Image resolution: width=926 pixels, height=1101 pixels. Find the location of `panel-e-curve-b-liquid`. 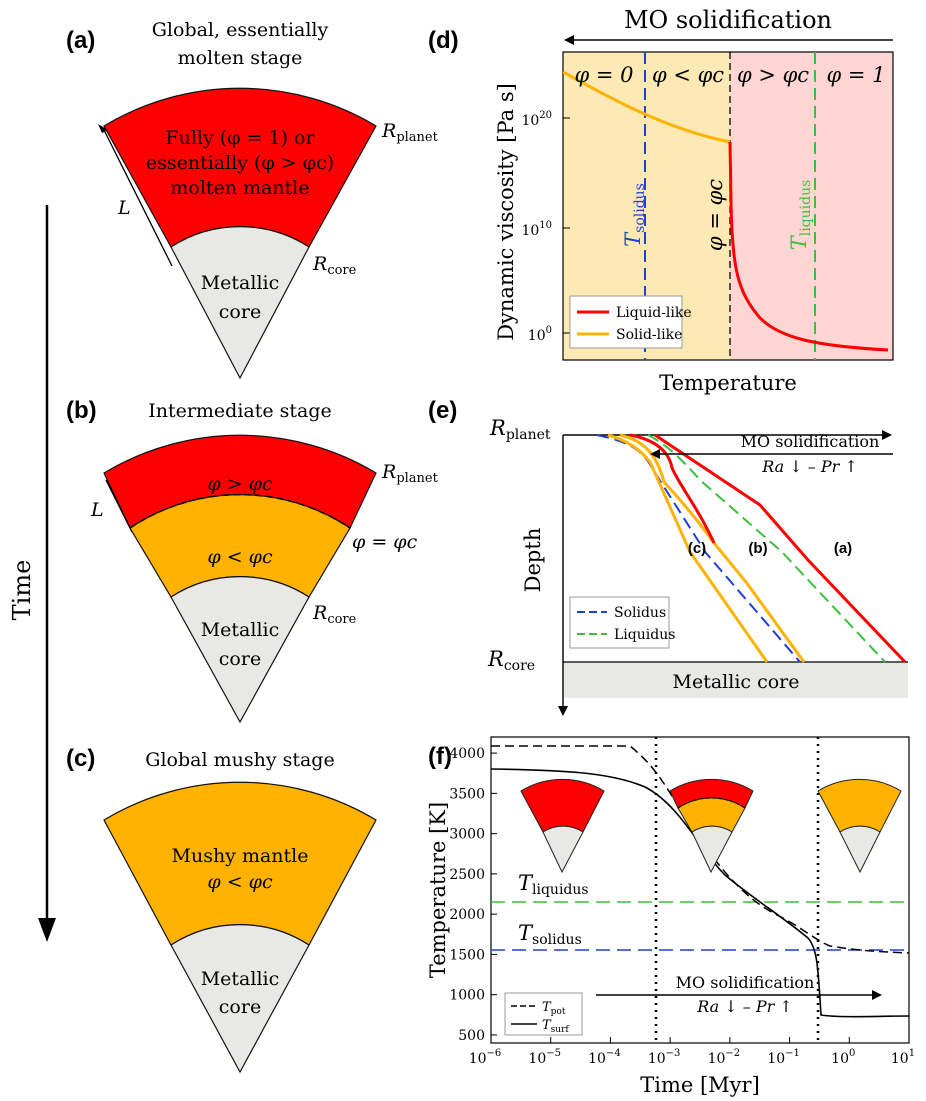

panel-e-curve-b-liquid is located at coordinates (672, 488).